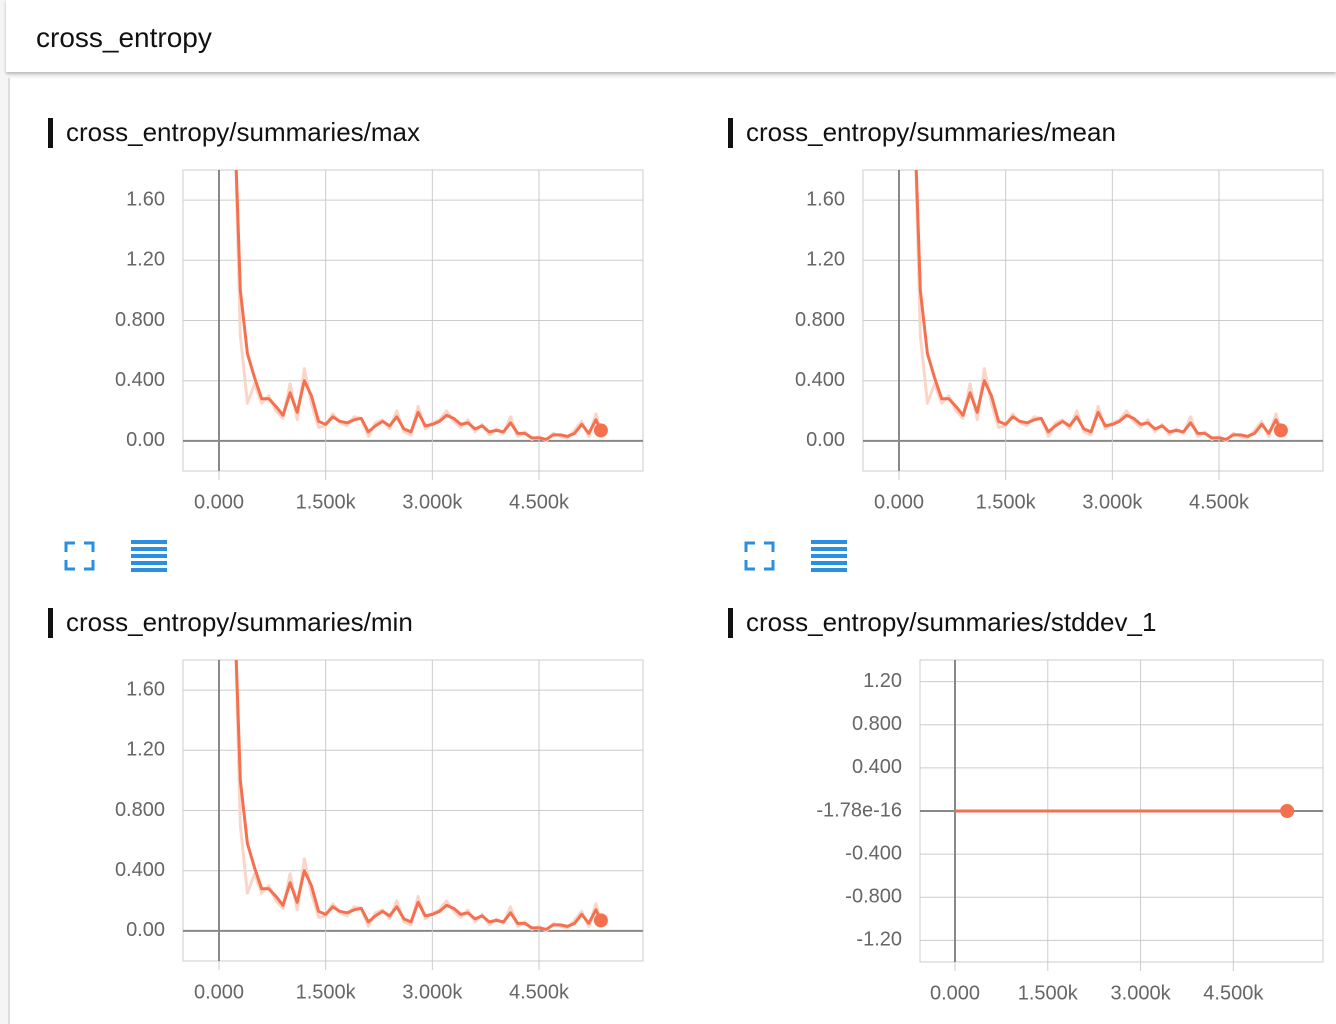 This screenshot has width=1336, height=1024. I want to click on chart-title: cross_entropy/summaries/max, so click(243, 132).